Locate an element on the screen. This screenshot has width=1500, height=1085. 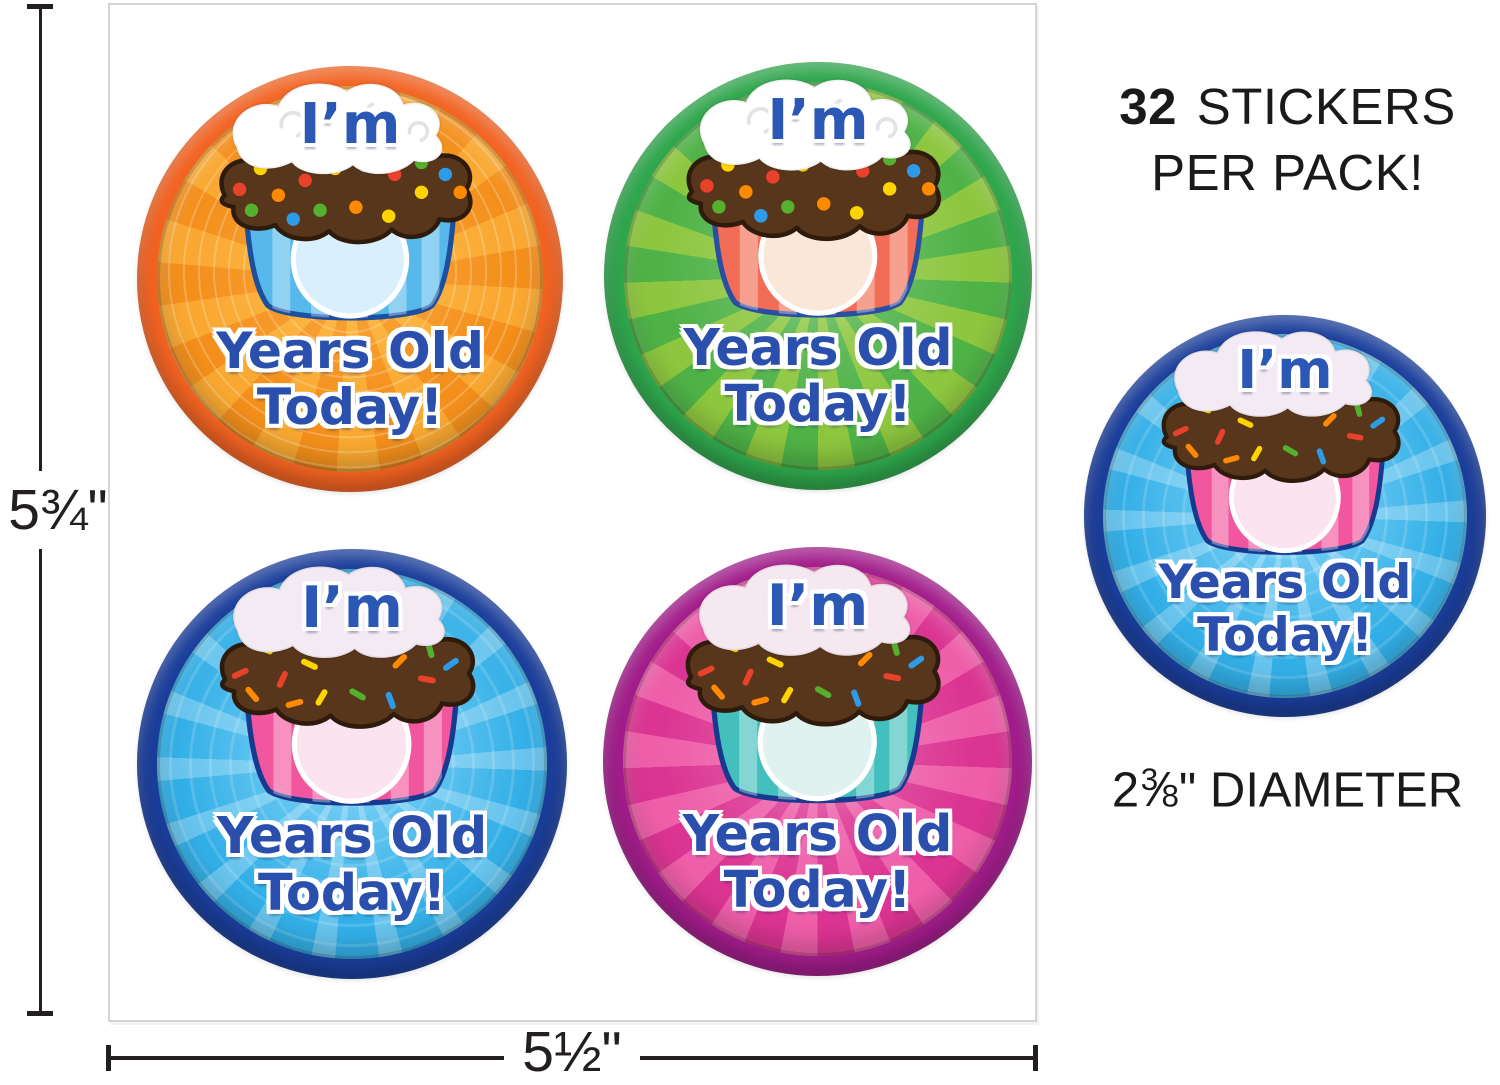
height-dimension-label: 5¾" is located at coordinates (58, 510).